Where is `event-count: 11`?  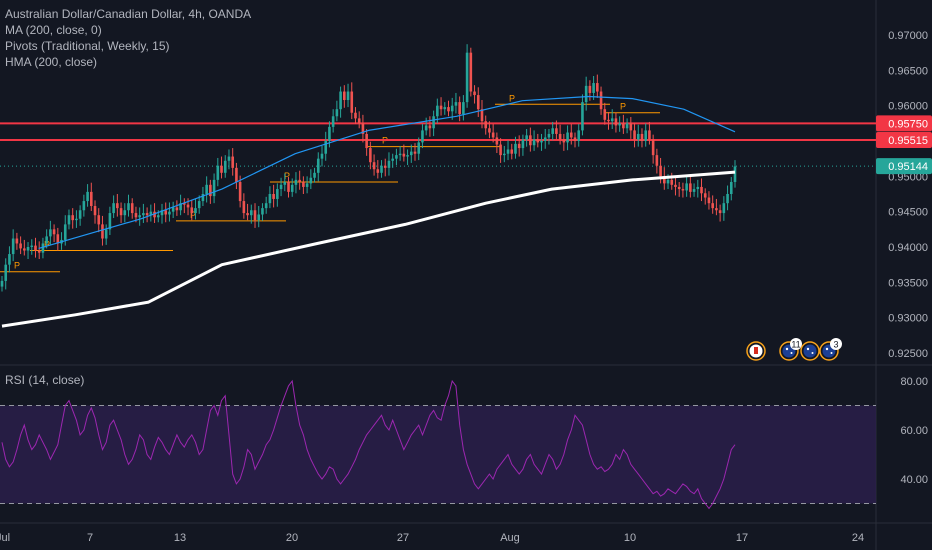 event-count: 11 is located at coordinates (795, 345).